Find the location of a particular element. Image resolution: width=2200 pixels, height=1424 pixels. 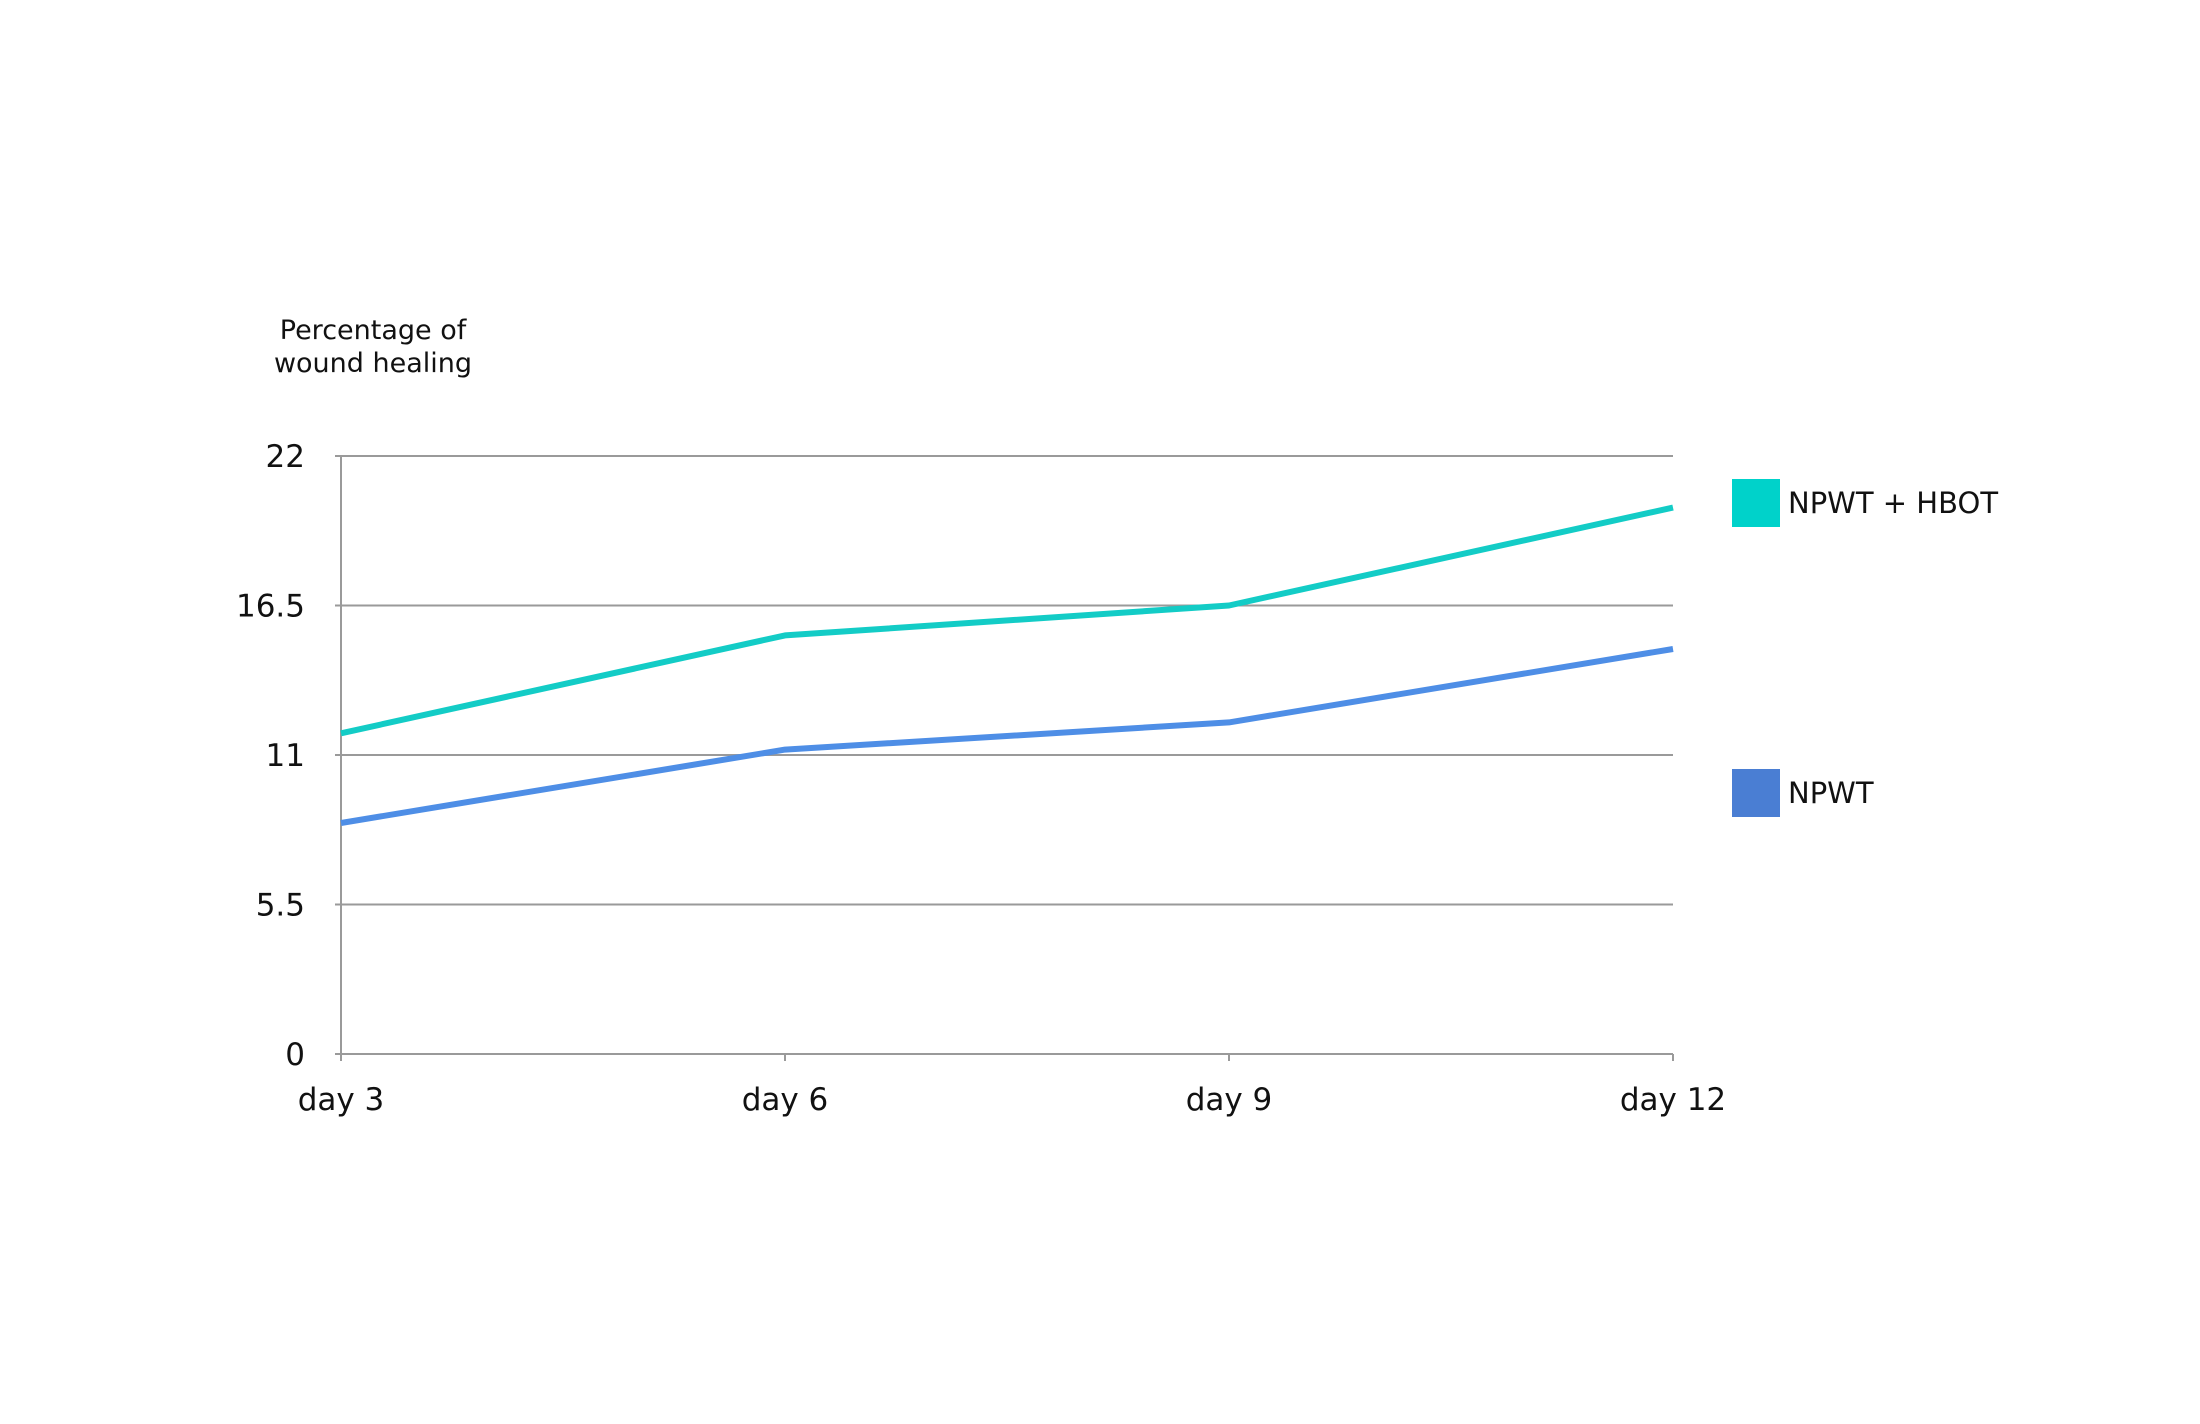

legend-label: NPWT is located at coordinates (1831, 793).